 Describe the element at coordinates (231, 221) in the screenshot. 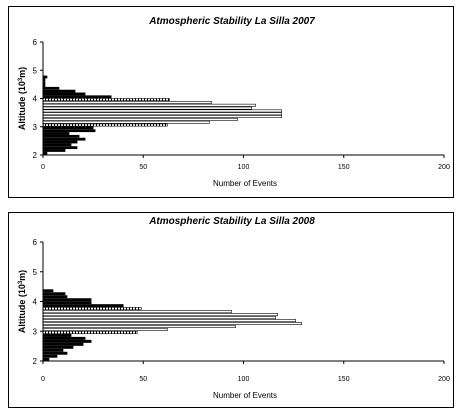

I see `chart-title: Atmospheric Stability La Silla 2008` at that location.